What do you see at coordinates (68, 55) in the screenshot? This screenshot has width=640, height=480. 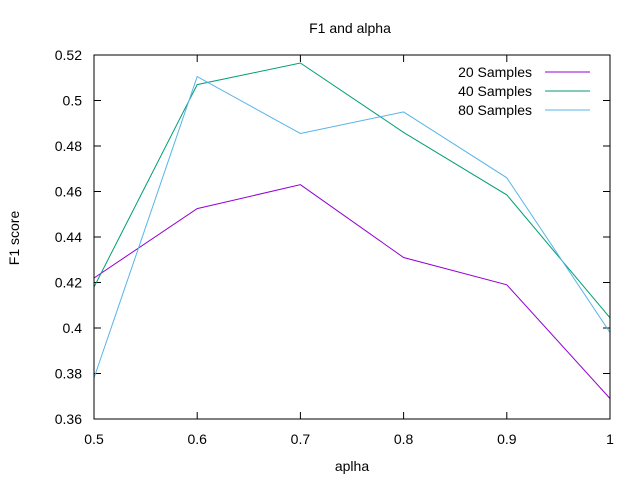 I see `y-tick-label: 0.52` at bounding box center [68, 55].